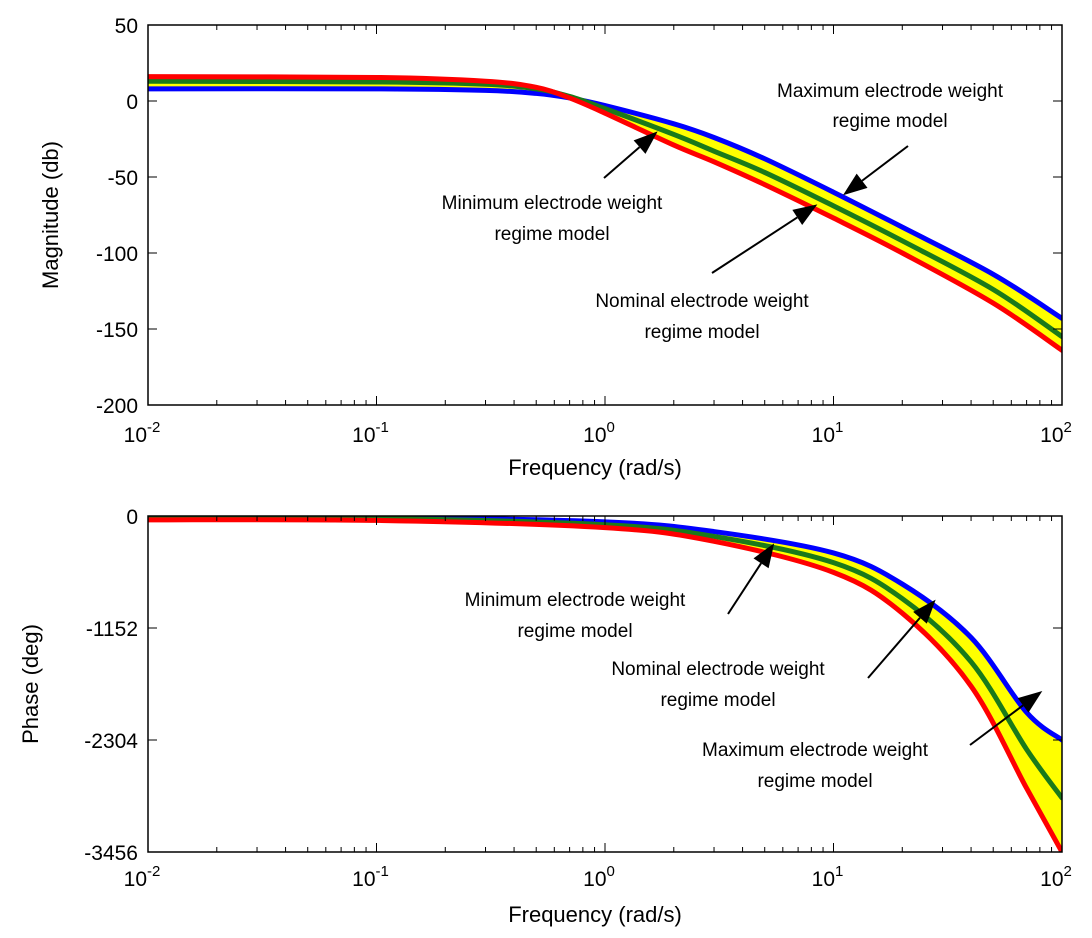 The height and width of the screenshot is (938, 1092). I want to click on y-tick-label: -1152, so click(112, 629).